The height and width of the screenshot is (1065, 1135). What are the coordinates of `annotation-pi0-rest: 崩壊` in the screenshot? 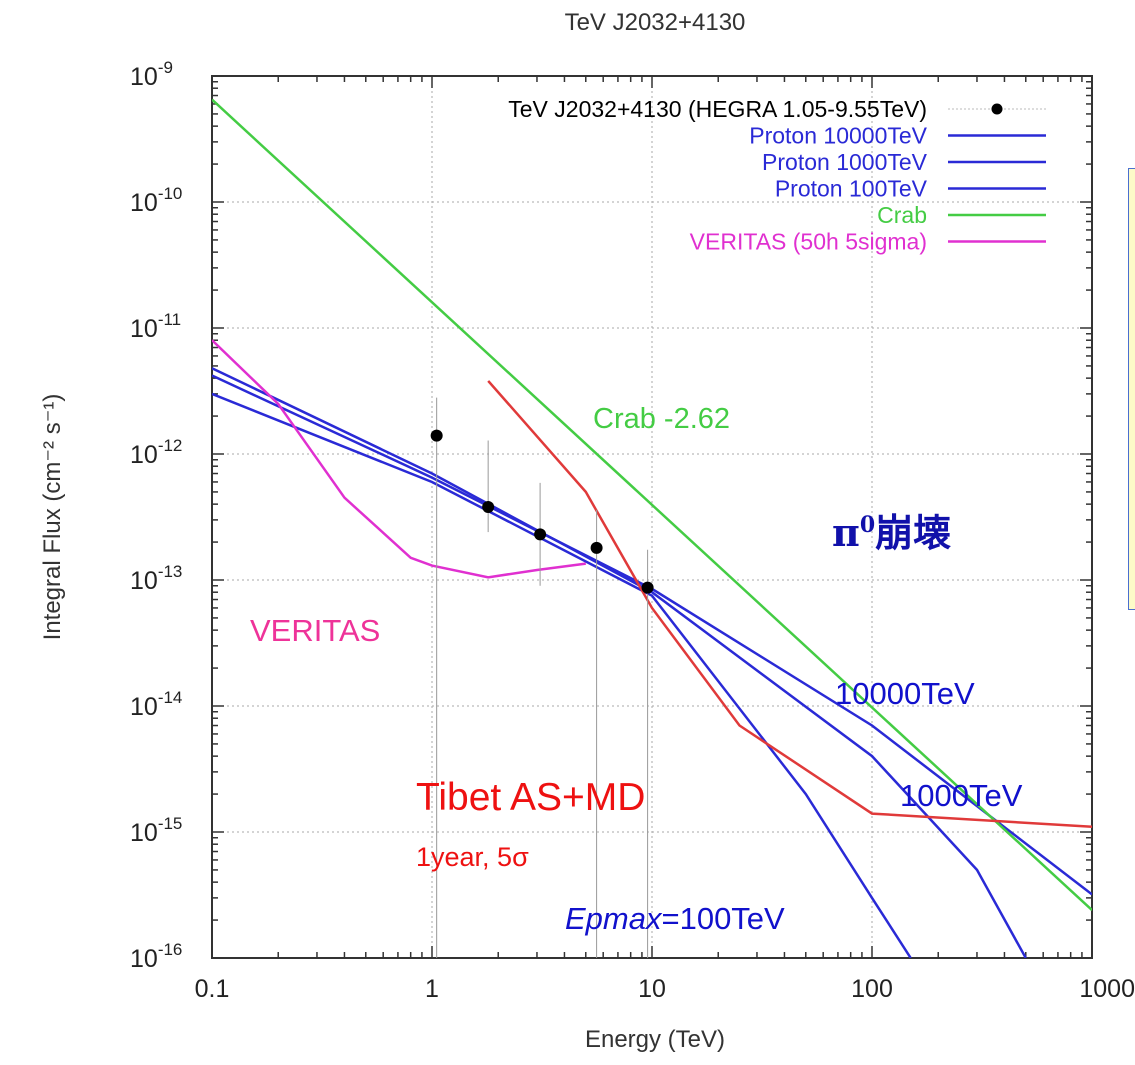 It's located at (913, 532).